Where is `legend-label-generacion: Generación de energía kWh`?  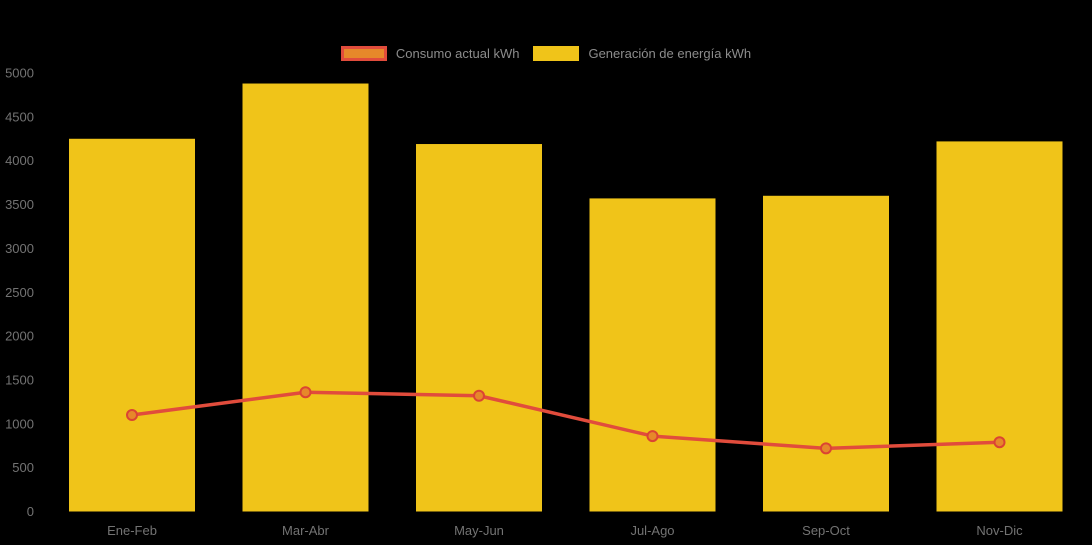 legend-label-generacion: Generación de energía kWh is located at coordinates (670, 53).